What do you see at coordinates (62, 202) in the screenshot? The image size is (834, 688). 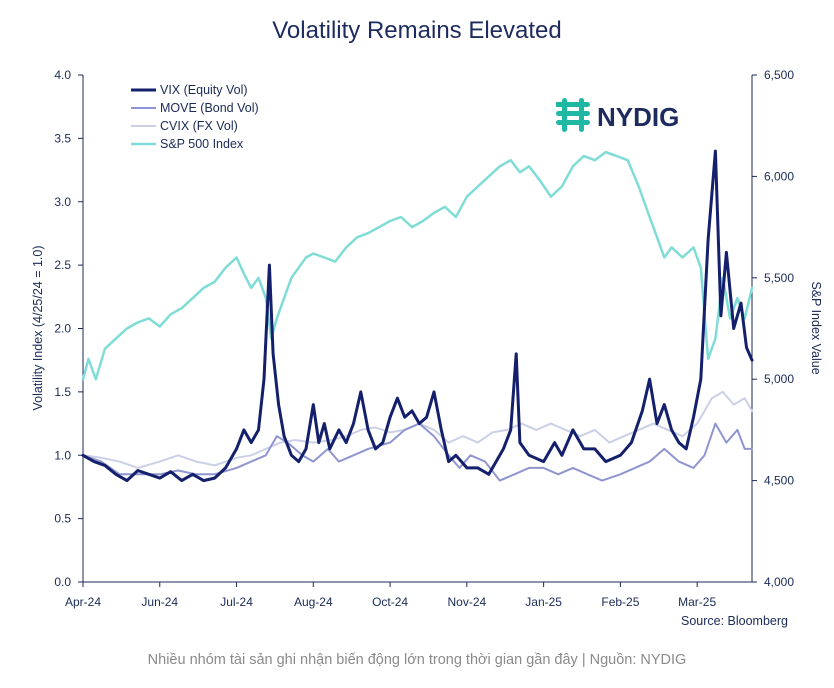 I see `left-y-tick-label: 3.0` at bounding box center [62, 202].